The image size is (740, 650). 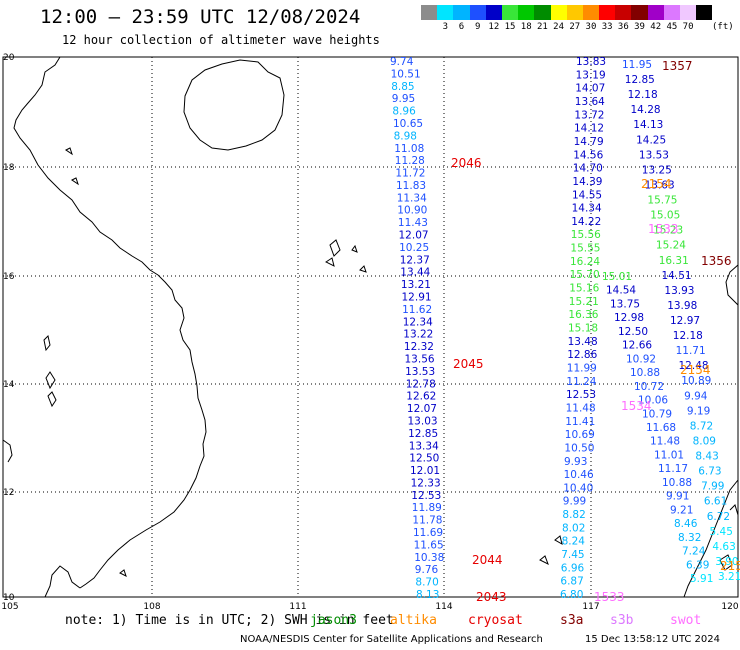 I want to click on wave-height-label: 11.41, so click(x=580, y=422).